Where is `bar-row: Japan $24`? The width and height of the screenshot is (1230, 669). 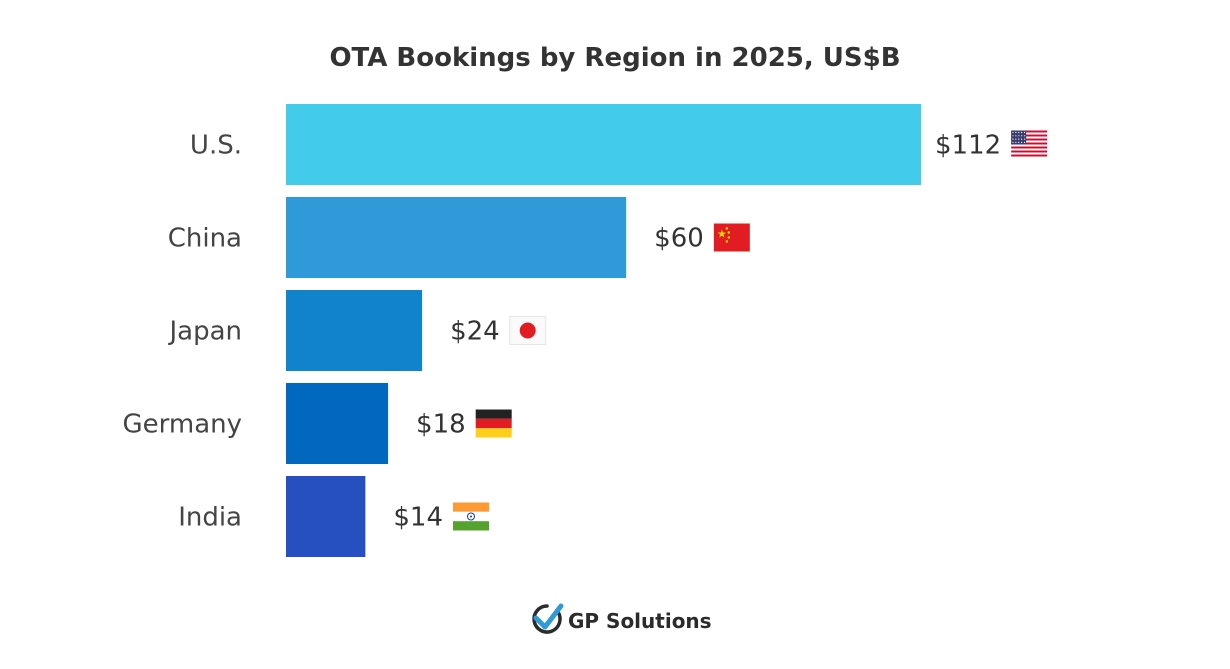
bar-row: Japan $24 is located at coordinates (357, 330).